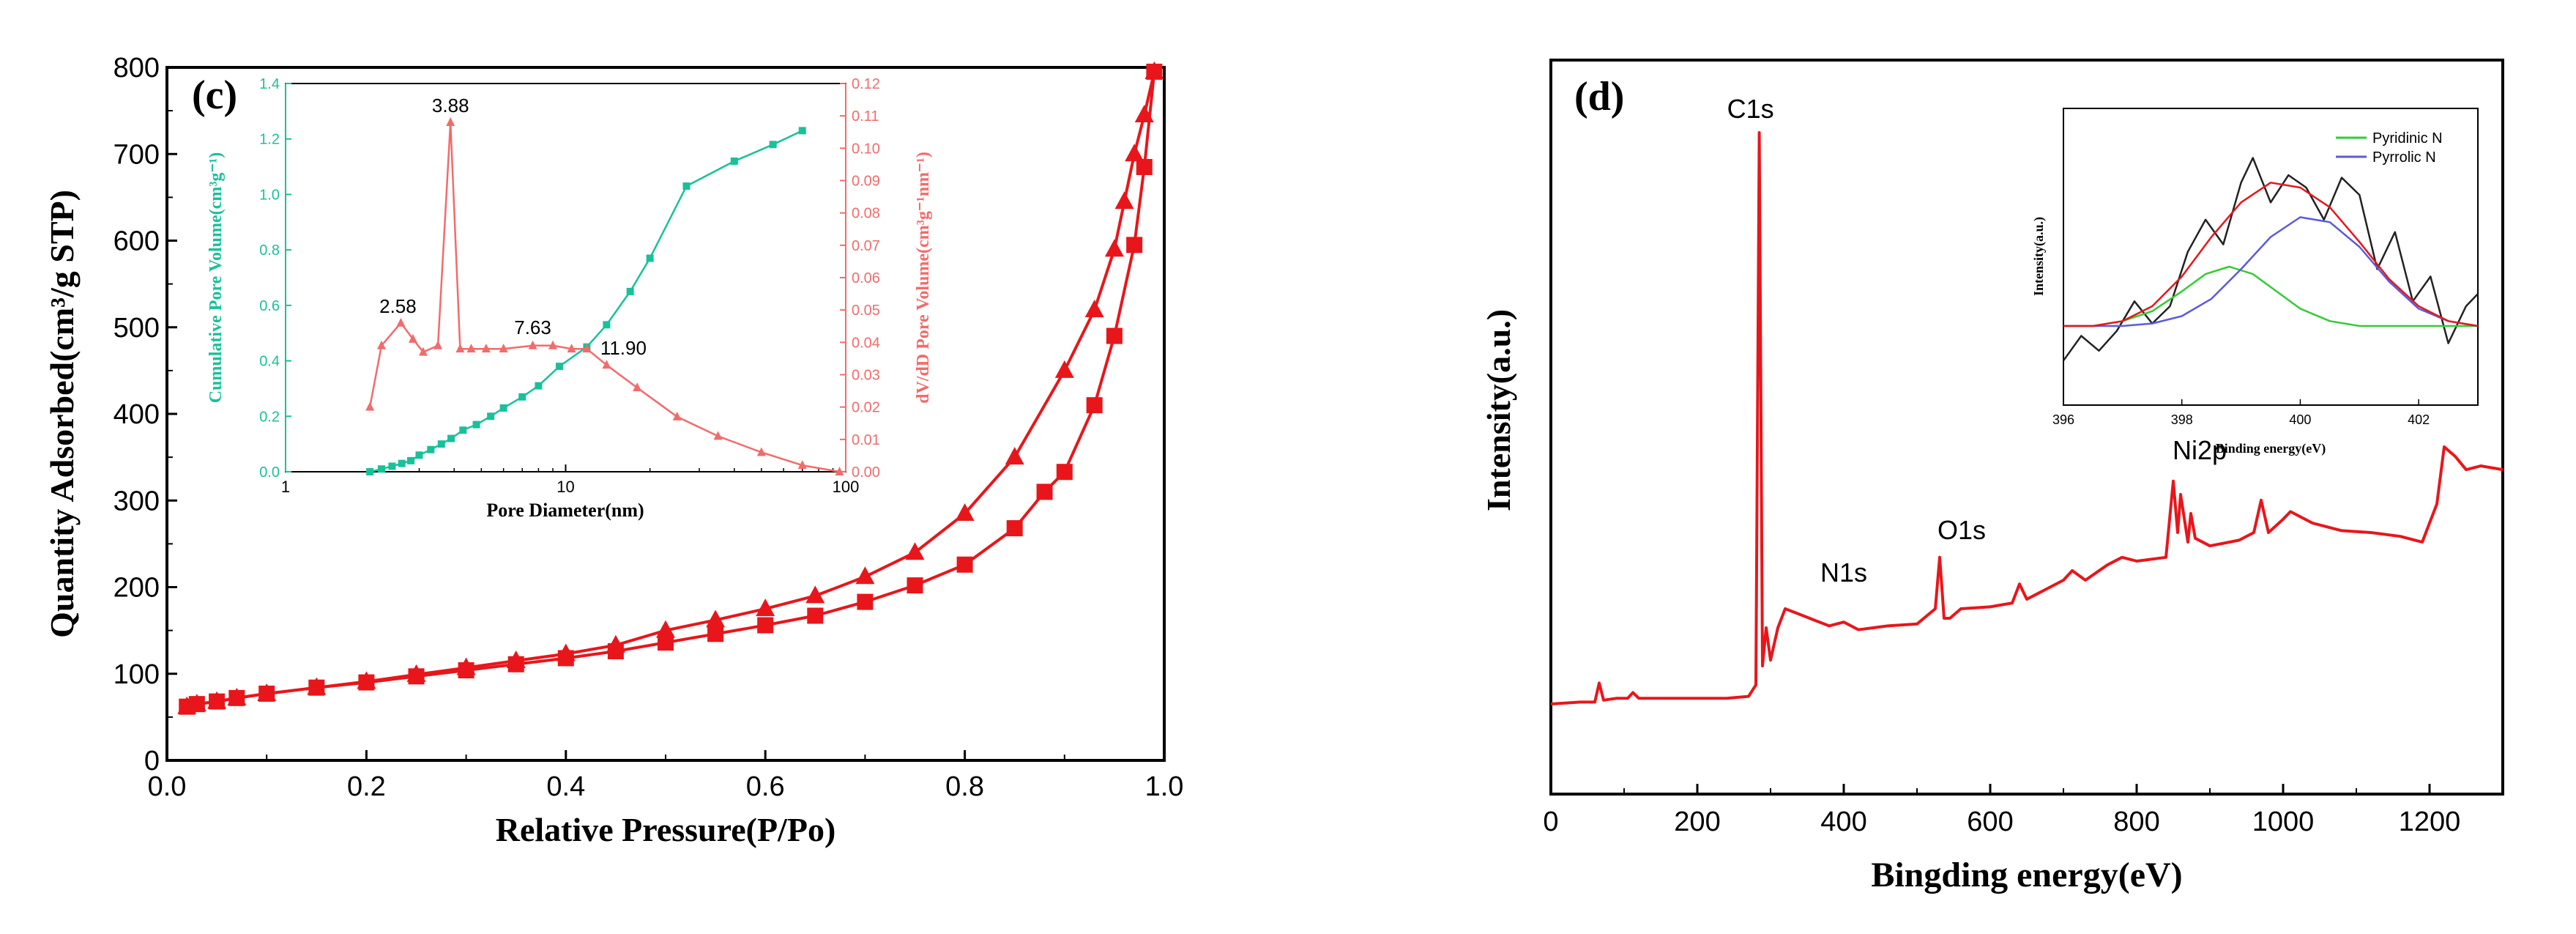 The height and width of the screenshot is (934, 2576). What do you see at coordinates (1750, 109) in the screenshot?
I see `peak-label: C1s` at bounding box center [1750, 109].